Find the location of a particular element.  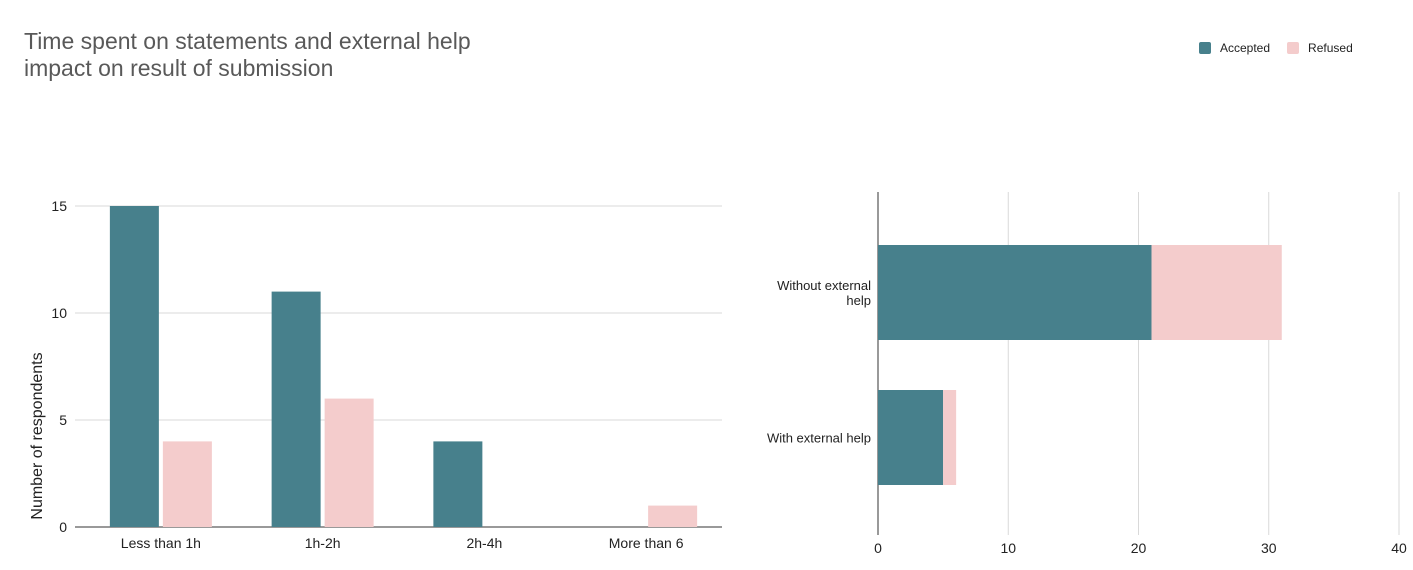

legend: Accepted Refused is located at coordinates (1284, 48).